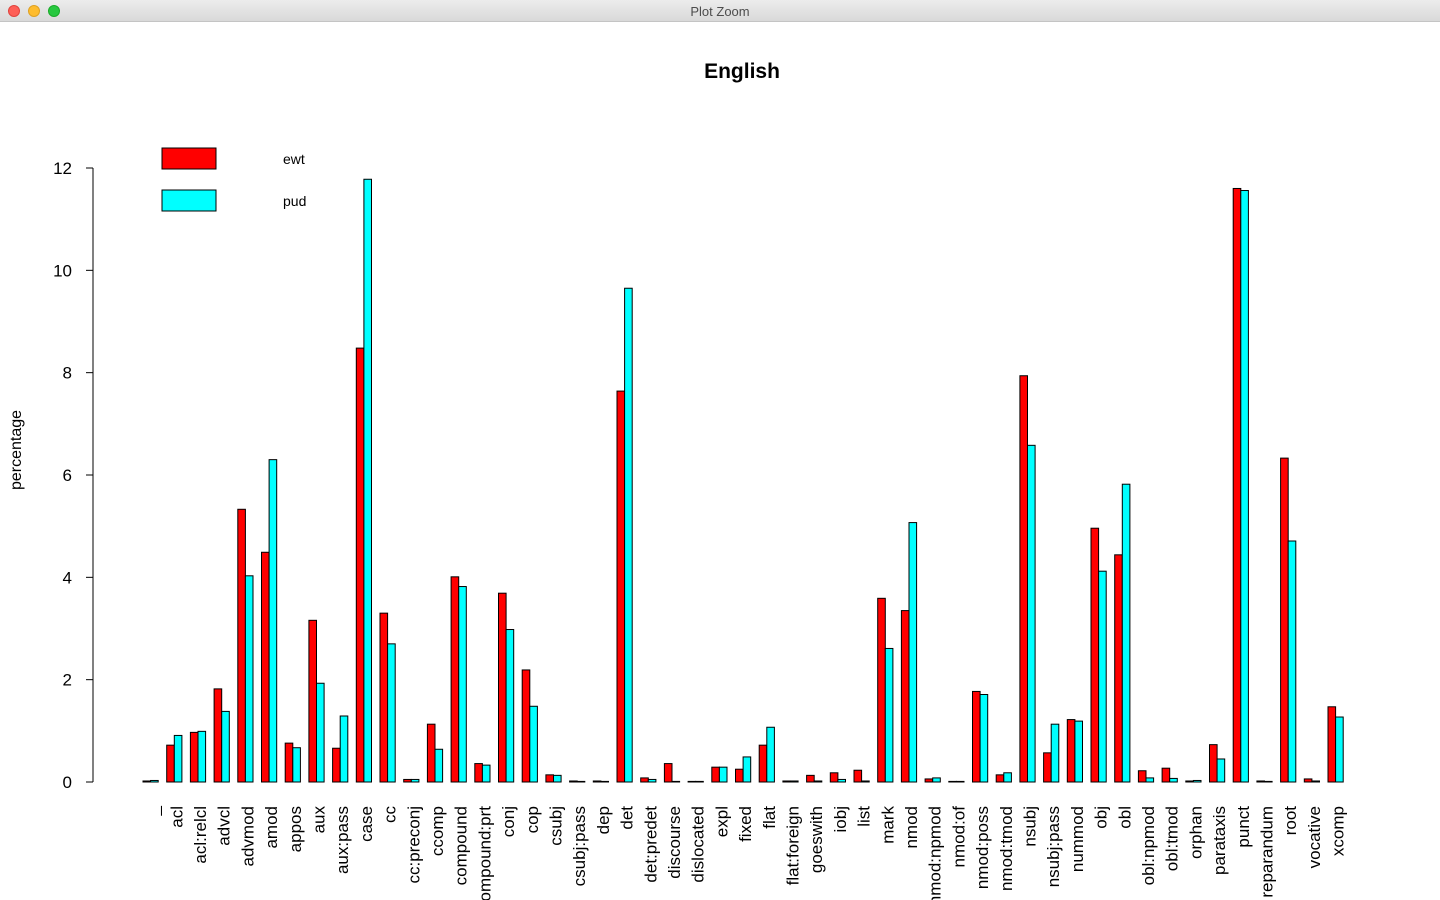  Describe the element at coordinates (413, 844) in the screenshot. I see `x-tick-label: cc:preconj` at that location.